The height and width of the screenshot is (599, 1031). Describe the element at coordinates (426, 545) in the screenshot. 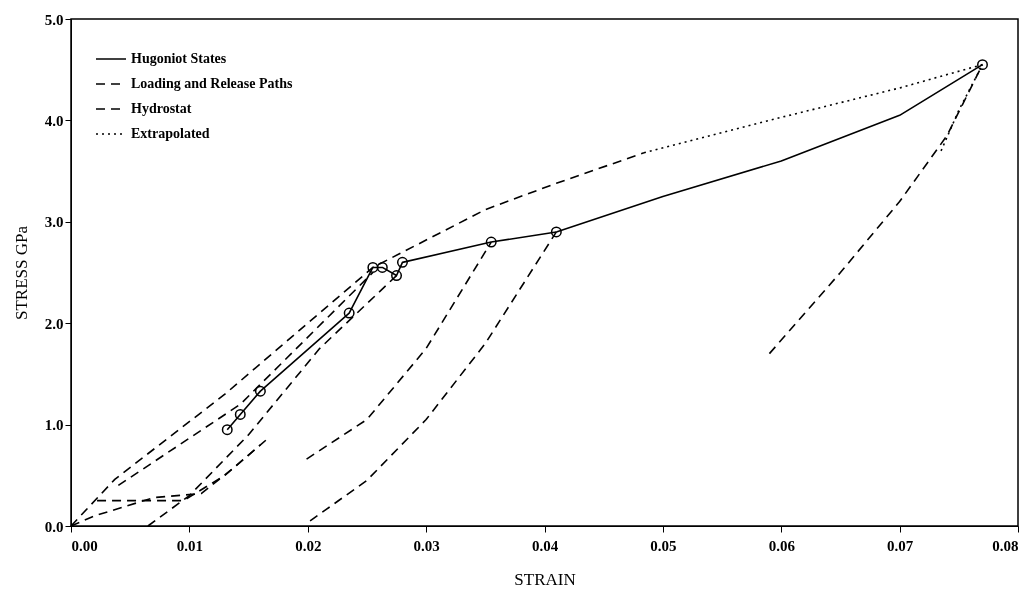

I see `x-tick-label: 0.03` at that location.